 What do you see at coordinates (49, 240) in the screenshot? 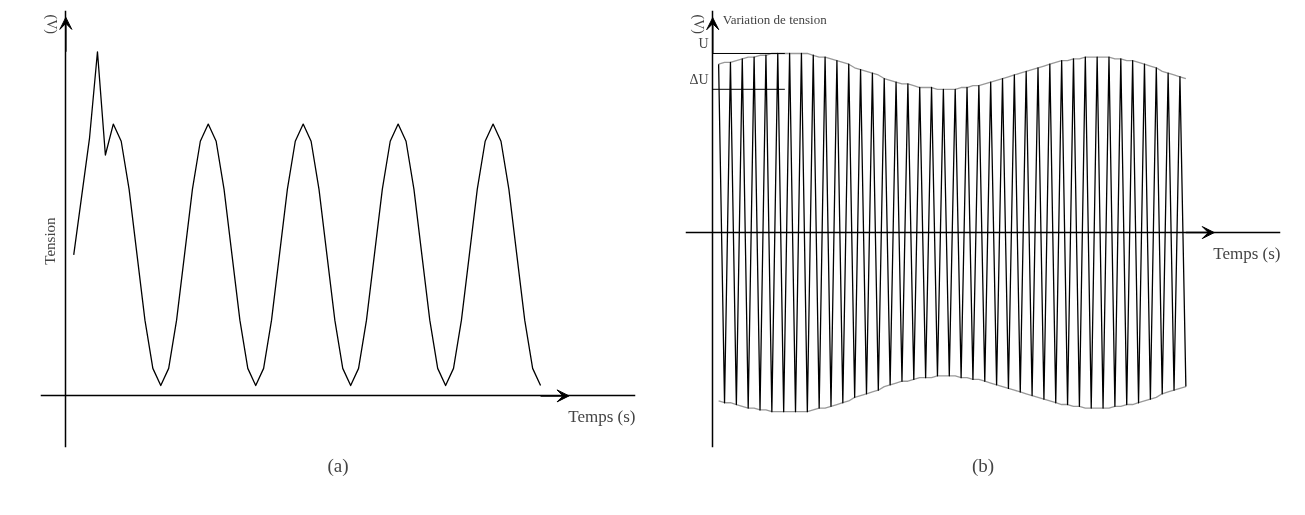
I see `y-axis-title: Tension` at bounding box center [49, 240].